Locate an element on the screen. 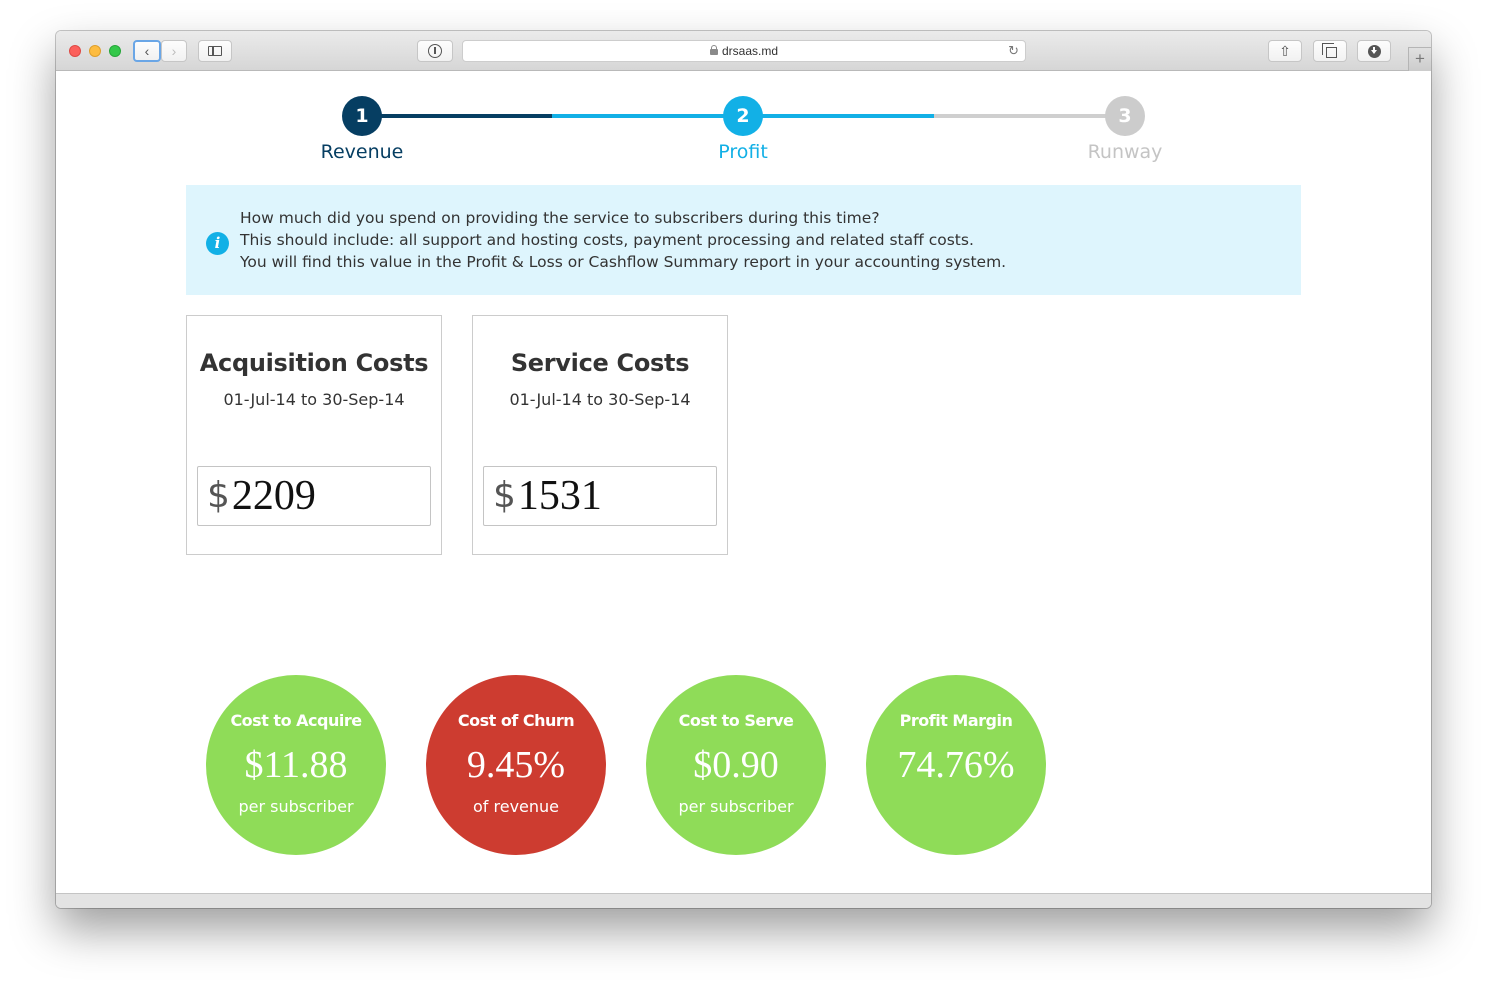 This screenshot has height=989, width=1487. sidebar-button is located at coordinates (215, 51).